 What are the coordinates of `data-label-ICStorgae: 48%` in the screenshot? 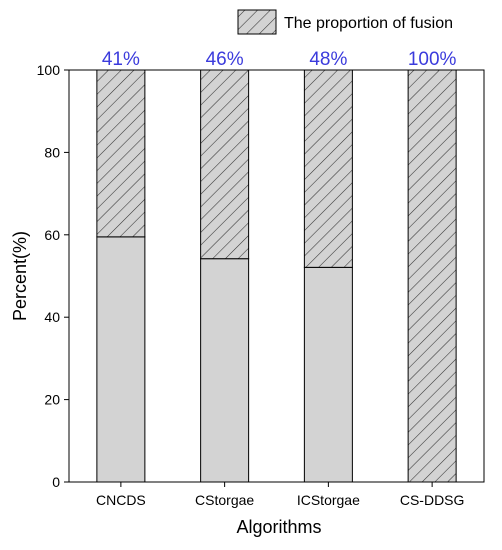 It's located at (328, 59).